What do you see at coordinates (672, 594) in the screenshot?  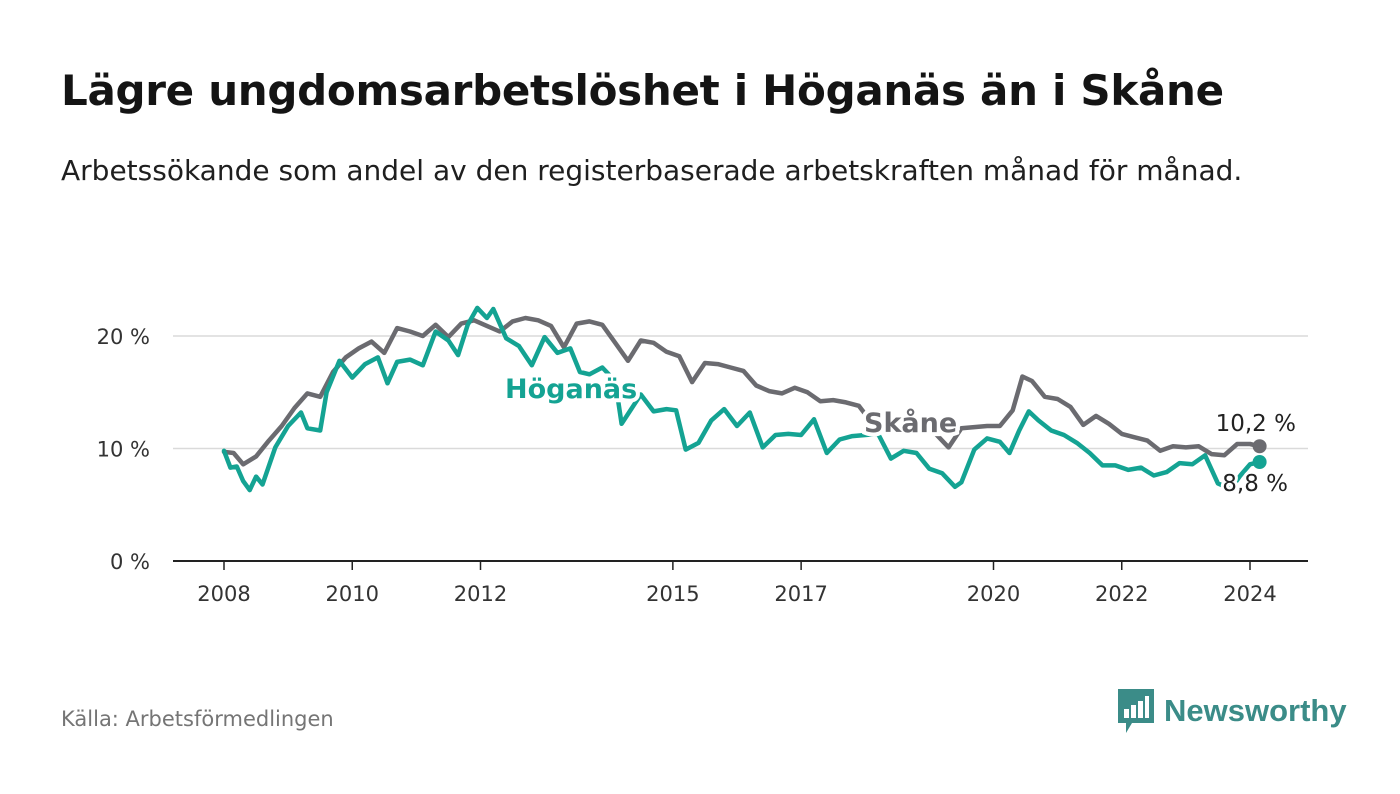 I see `x-tick-label: 2015` at bounding box center [672, 594].